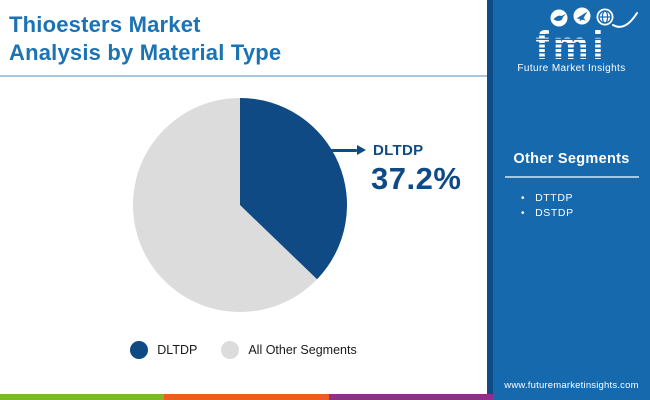 This screenshot has height=400, width=650. Describe the element at coordinates (594, 17) in the screenshot. I see `logo-icons` at that location.